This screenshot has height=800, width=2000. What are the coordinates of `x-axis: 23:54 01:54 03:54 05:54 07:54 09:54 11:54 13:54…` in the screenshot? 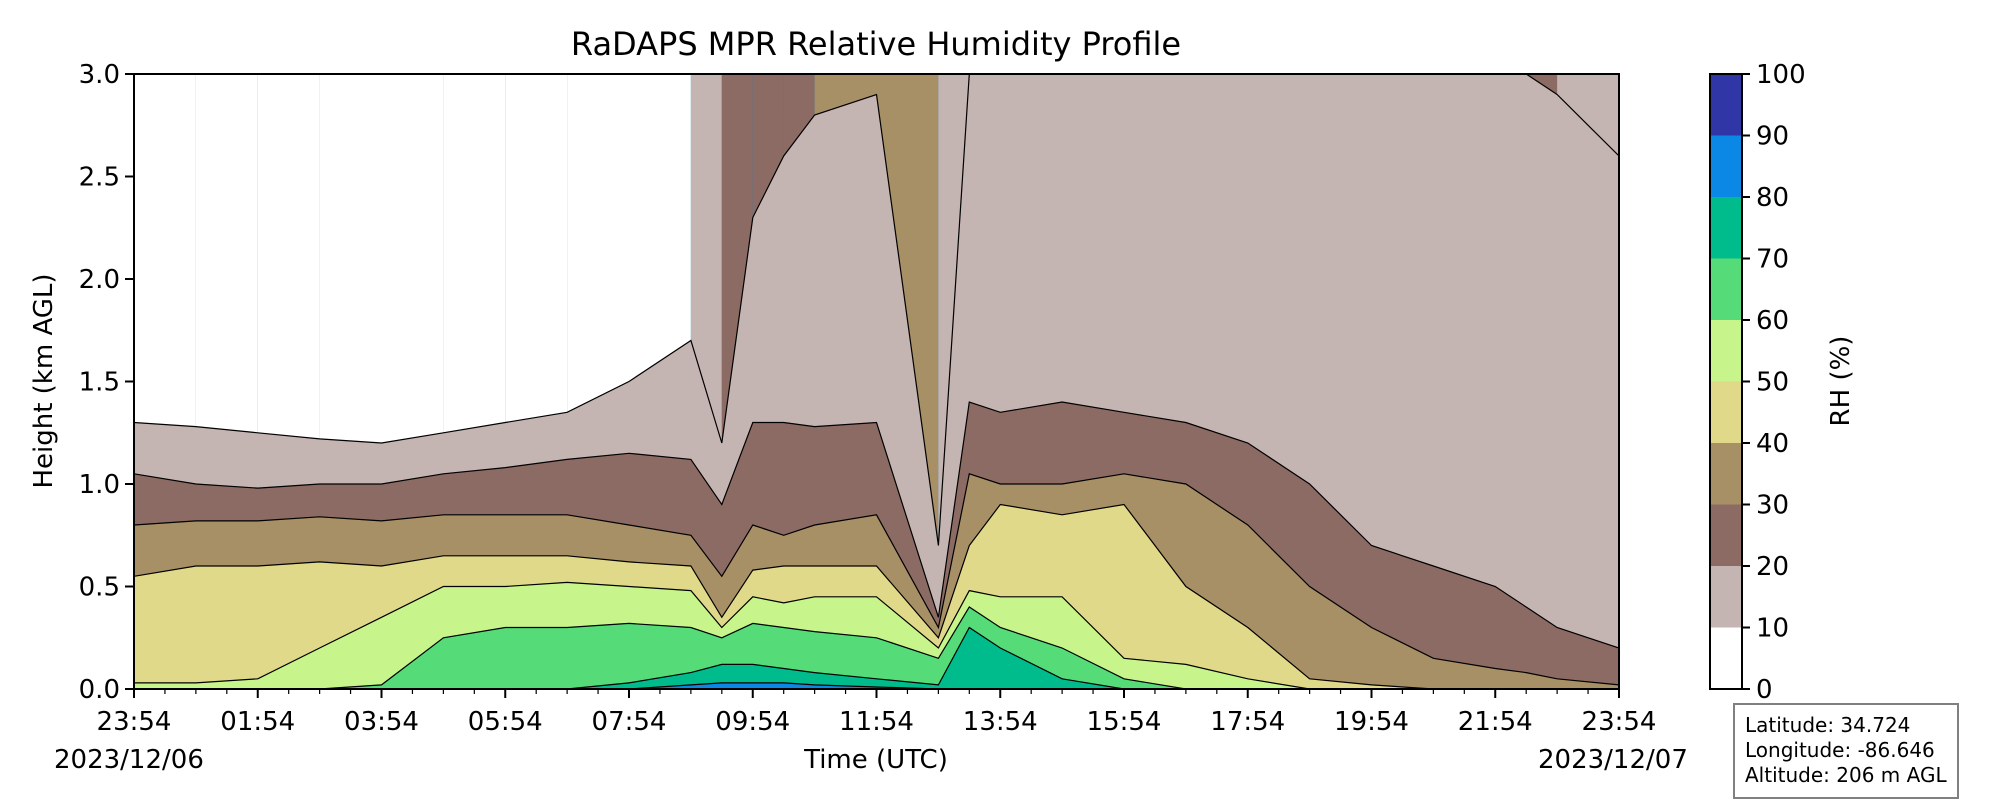 It's located at (877, 713).